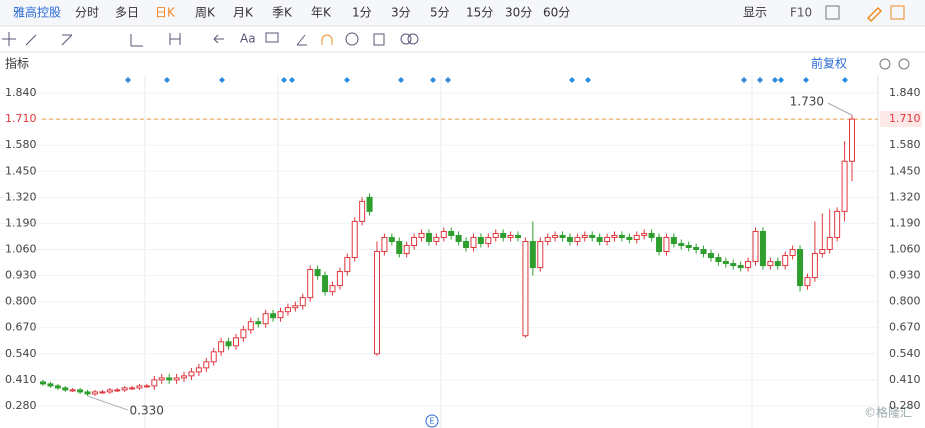 This screenshot has height=428, width=925. What do you see at coordinates (127, 13) in the screenshot?
I see `period-tab: 多日` at bounding box center [127, 13].